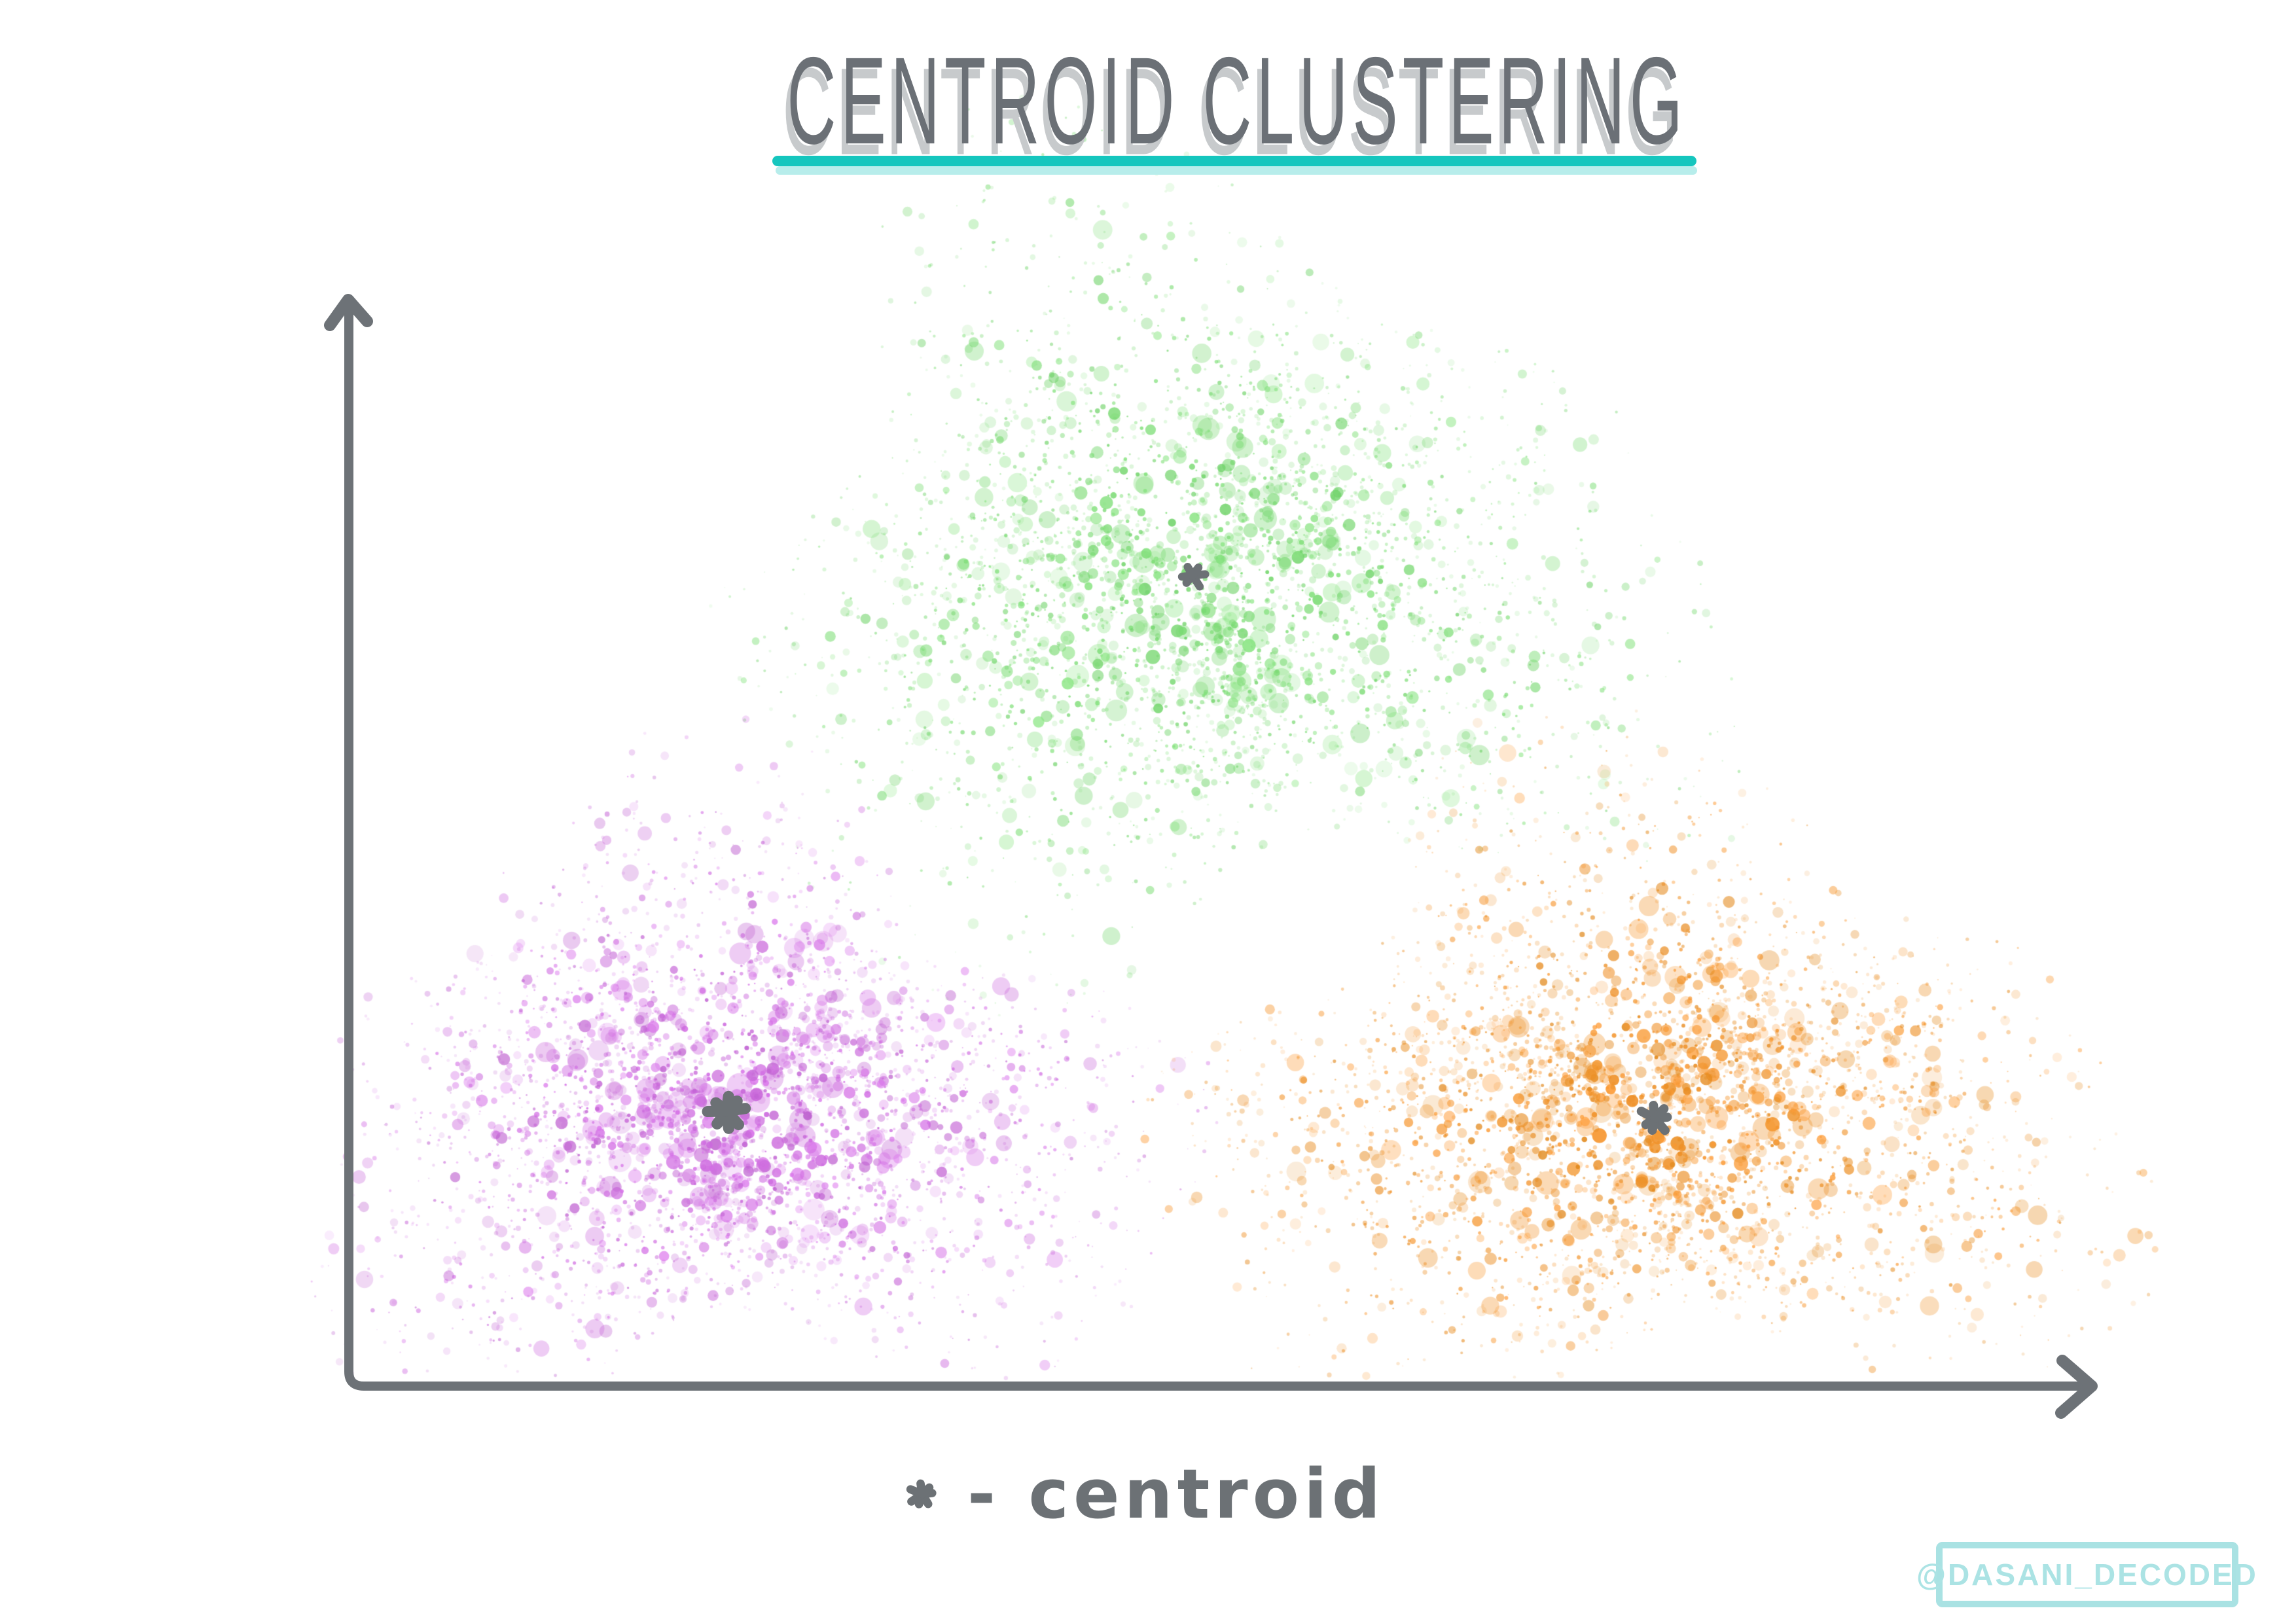 The width and height of the screenshot is (2296, 1623). Describe the element at coordinates (726, 1112) in the screenshot. I see `centroid-marker-purple-icon` at that location.